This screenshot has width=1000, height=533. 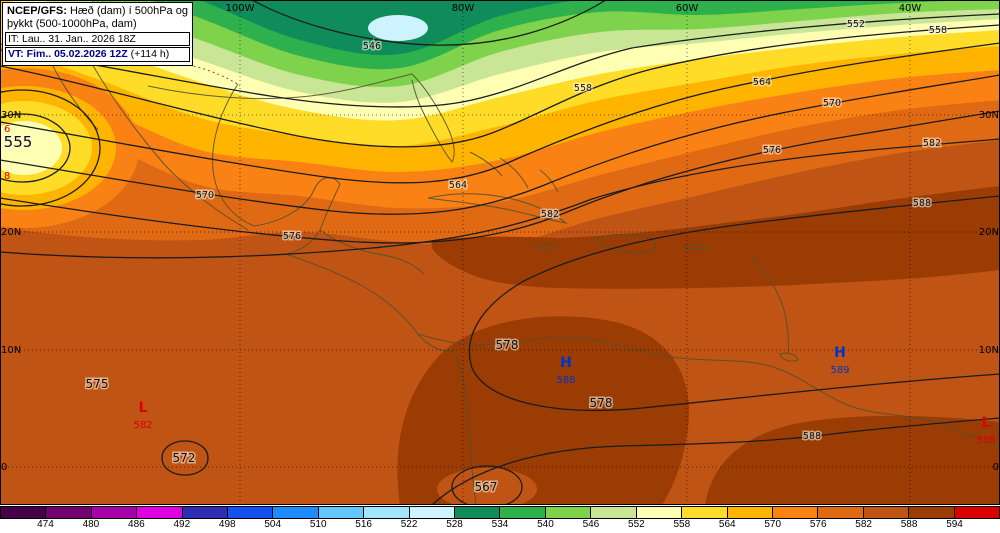 What do you see at coordinates (840, 353) in the screenshot?
I see `high-center-symbol: H` at bounding box center [840, 353].